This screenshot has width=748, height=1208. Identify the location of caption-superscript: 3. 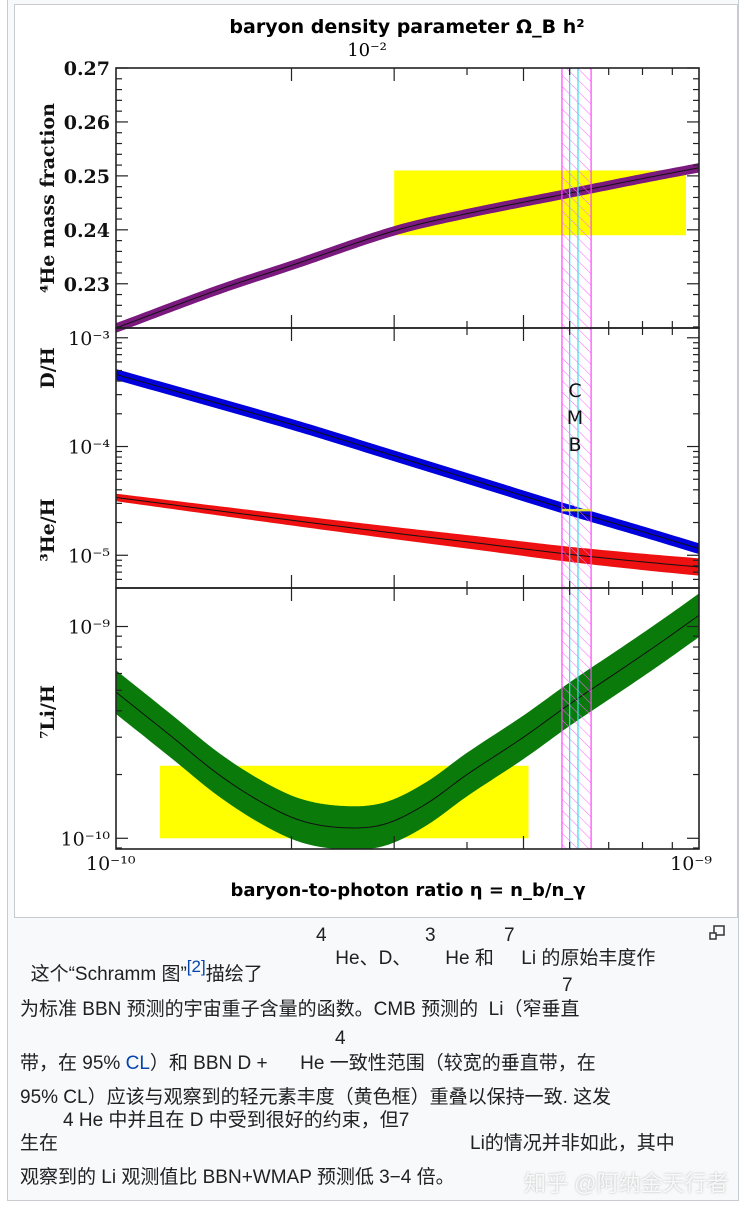
(430, 935).